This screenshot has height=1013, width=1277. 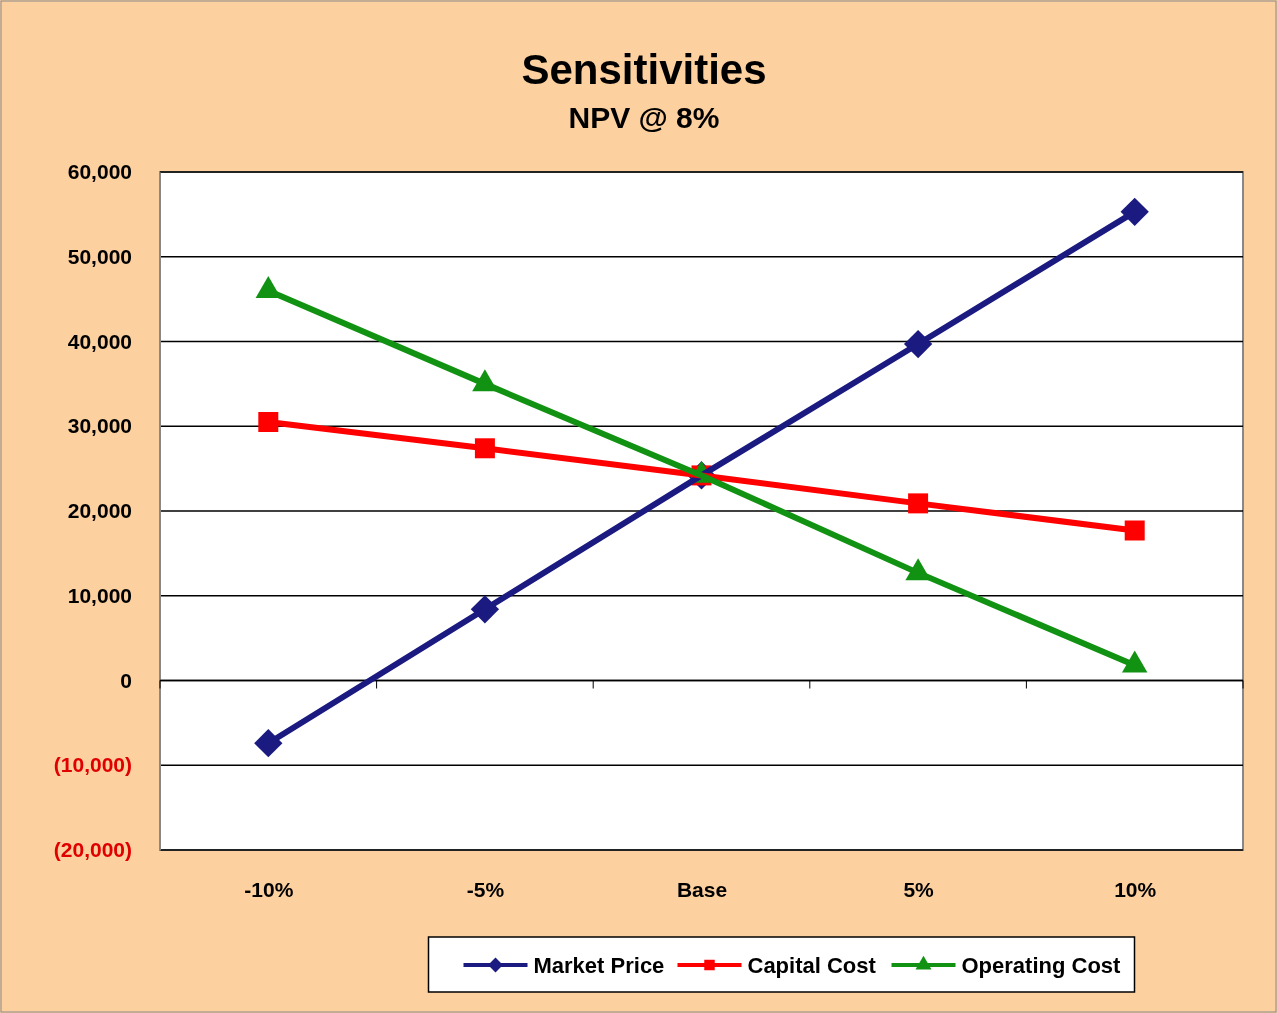 I want to click on y-tick-label: 60,000, so click(x=99, y=172).